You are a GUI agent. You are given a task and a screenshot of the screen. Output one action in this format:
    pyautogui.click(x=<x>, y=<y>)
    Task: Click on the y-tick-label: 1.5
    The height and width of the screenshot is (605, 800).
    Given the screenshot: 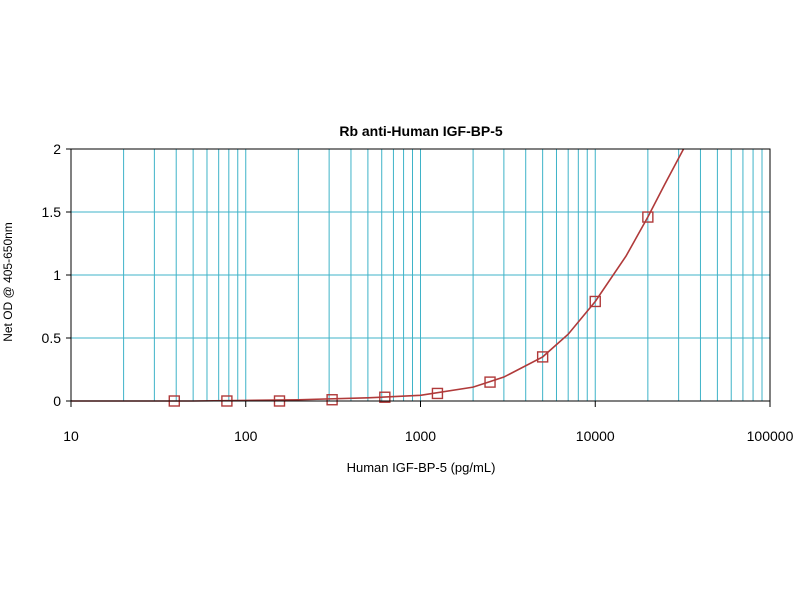 What is the action you would take?
    pyautogui.click(x=52, y=212)
    